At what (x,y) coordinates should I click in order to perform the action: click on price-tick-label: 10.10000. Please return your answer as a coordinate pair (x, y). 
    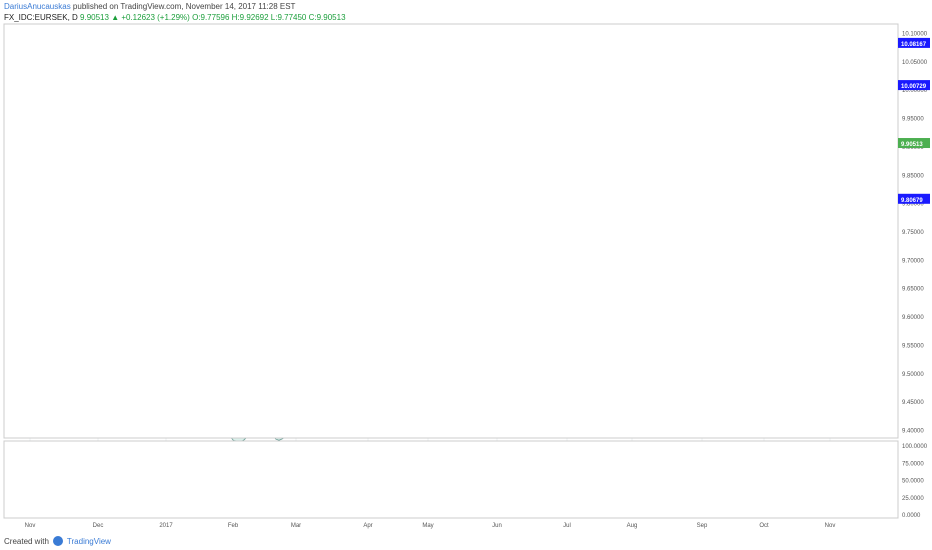
    Looking at the image, I should click on (915, 35).